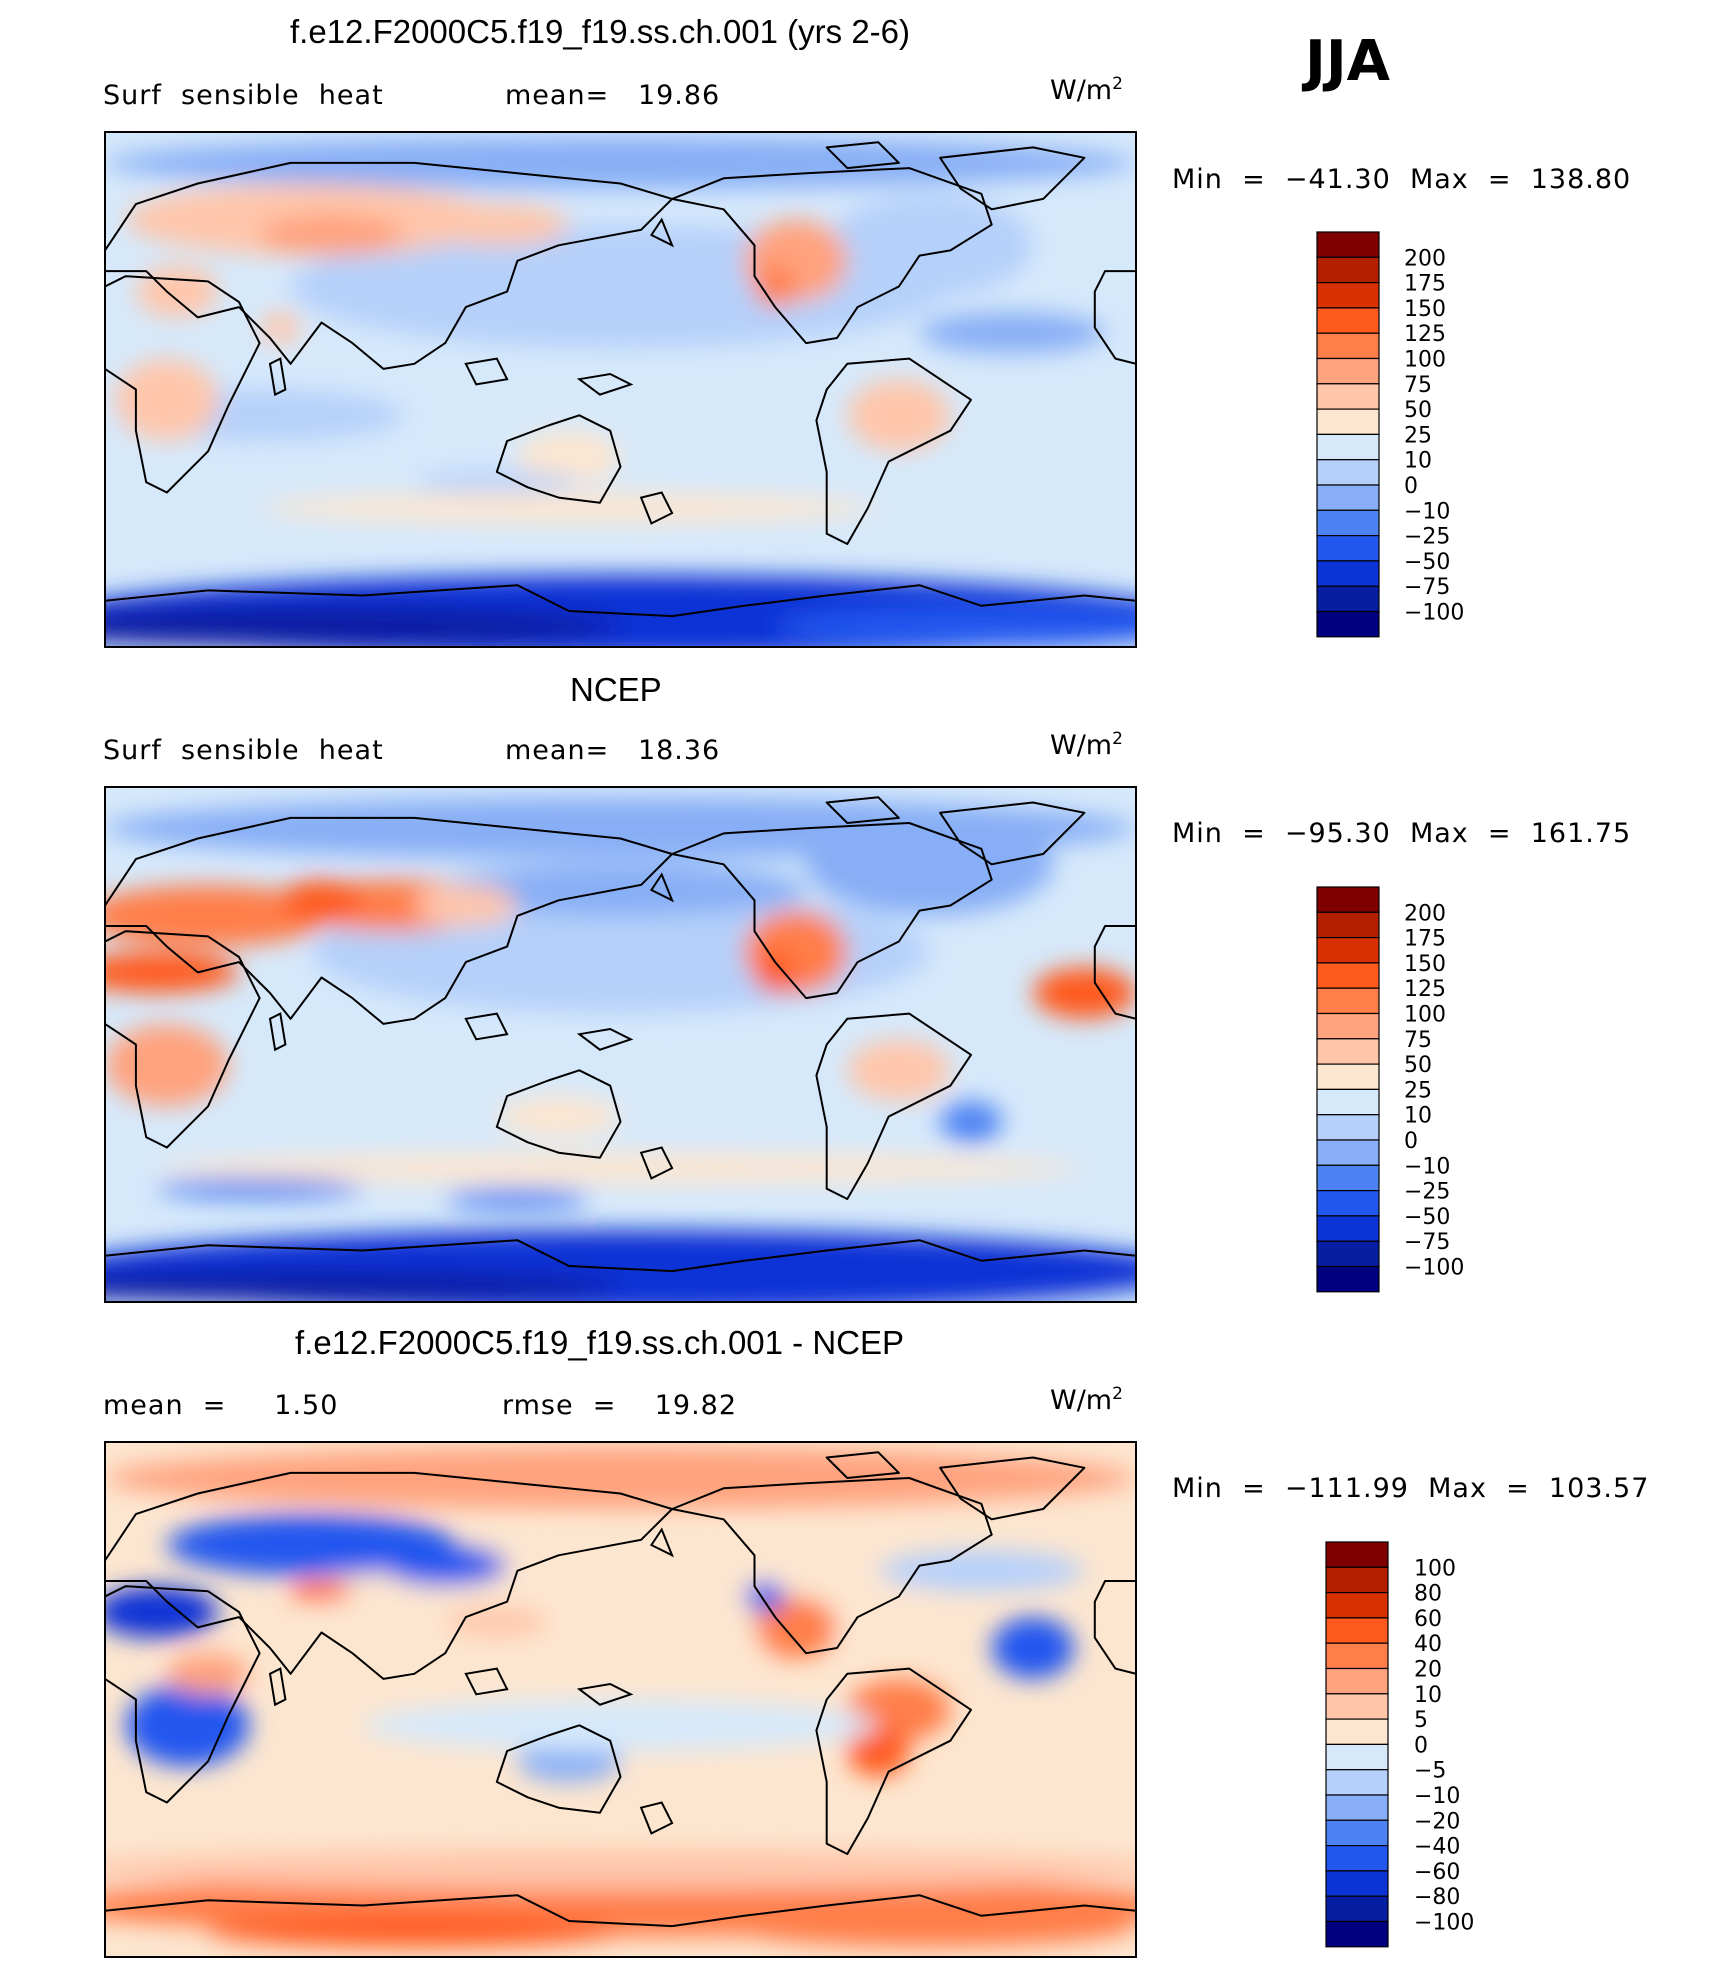 The width and height of the screenshot is (1710, 1963). What do you see at coordinates (558, 1769) in the screenshot?
I see `coastline-australia` at bounding box center [558, 1769].